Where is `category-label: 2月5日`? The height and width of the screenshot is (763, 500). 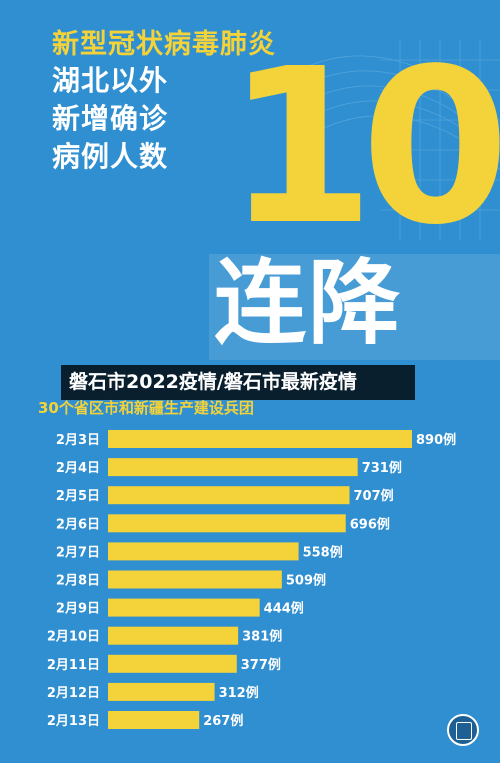 category-label: 2月5日 is located at coordinates (78, 496).